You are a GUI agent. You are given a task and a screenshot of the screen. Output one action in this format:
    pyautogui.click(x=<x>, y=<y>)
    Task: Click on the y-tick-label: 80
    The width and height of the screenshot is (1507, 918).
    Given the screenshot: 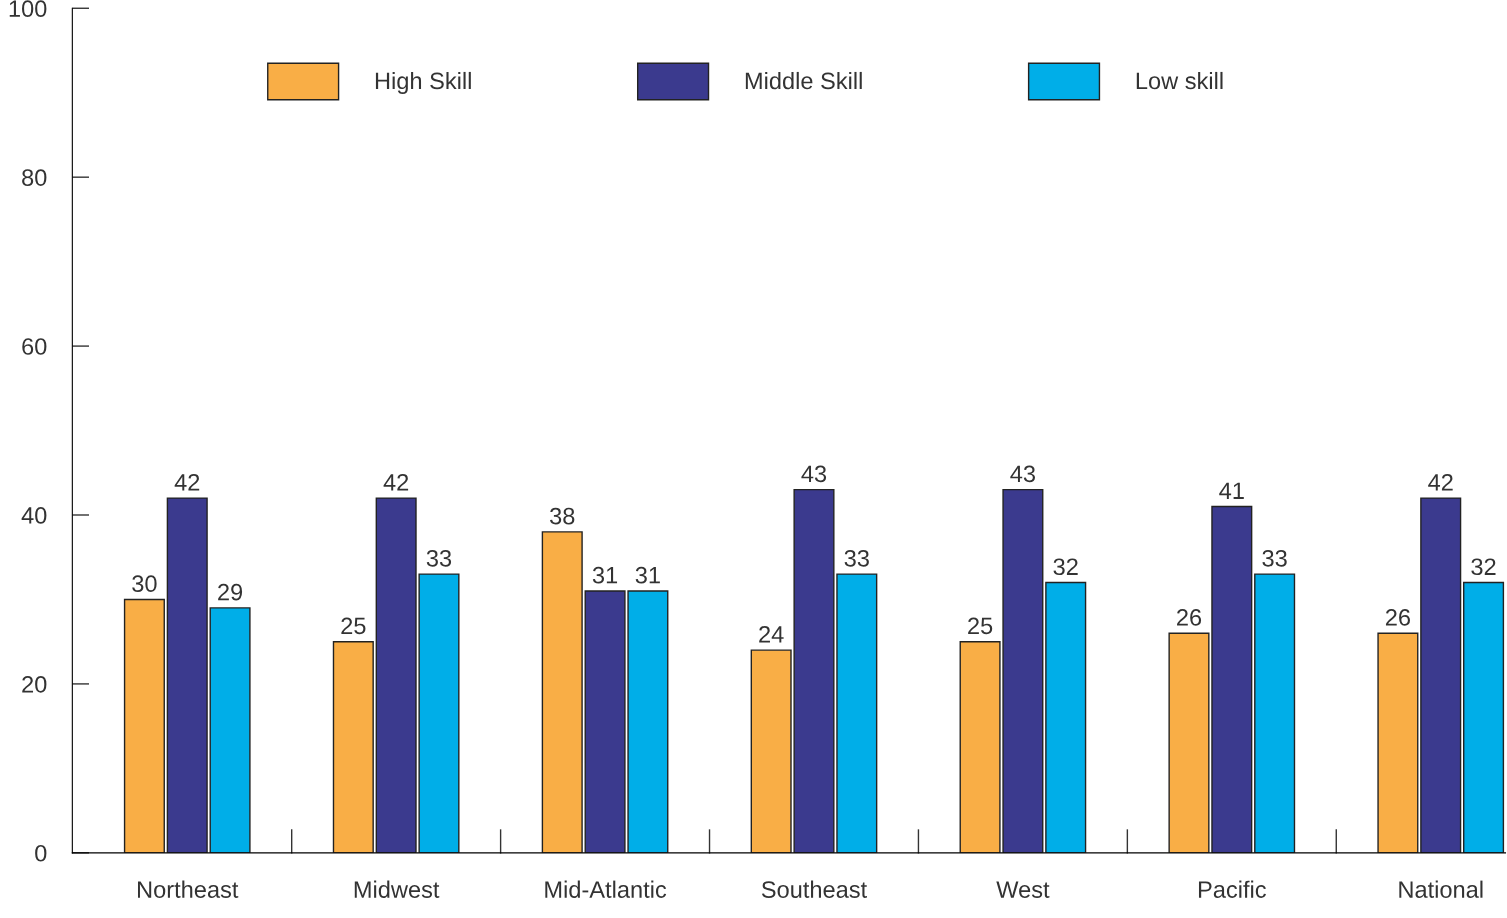 What is the action you would take?
    pyautogui.click(x=34, y=177)
    